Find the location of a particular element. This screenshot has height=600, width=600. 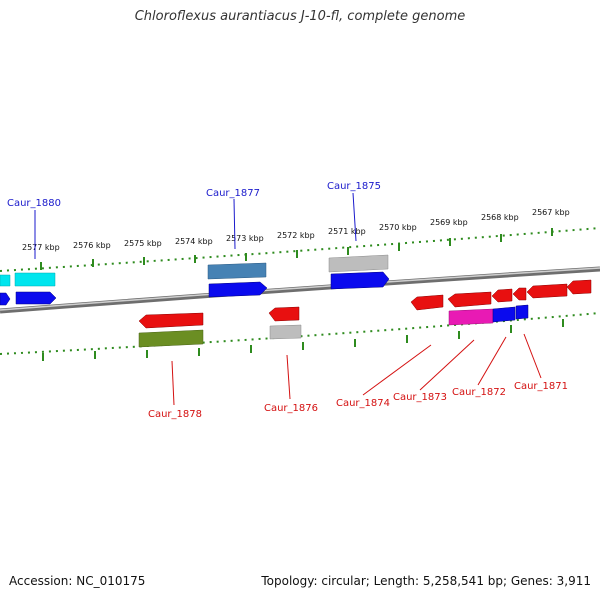

upper-strand-genes is located at coordinates (195, 280).